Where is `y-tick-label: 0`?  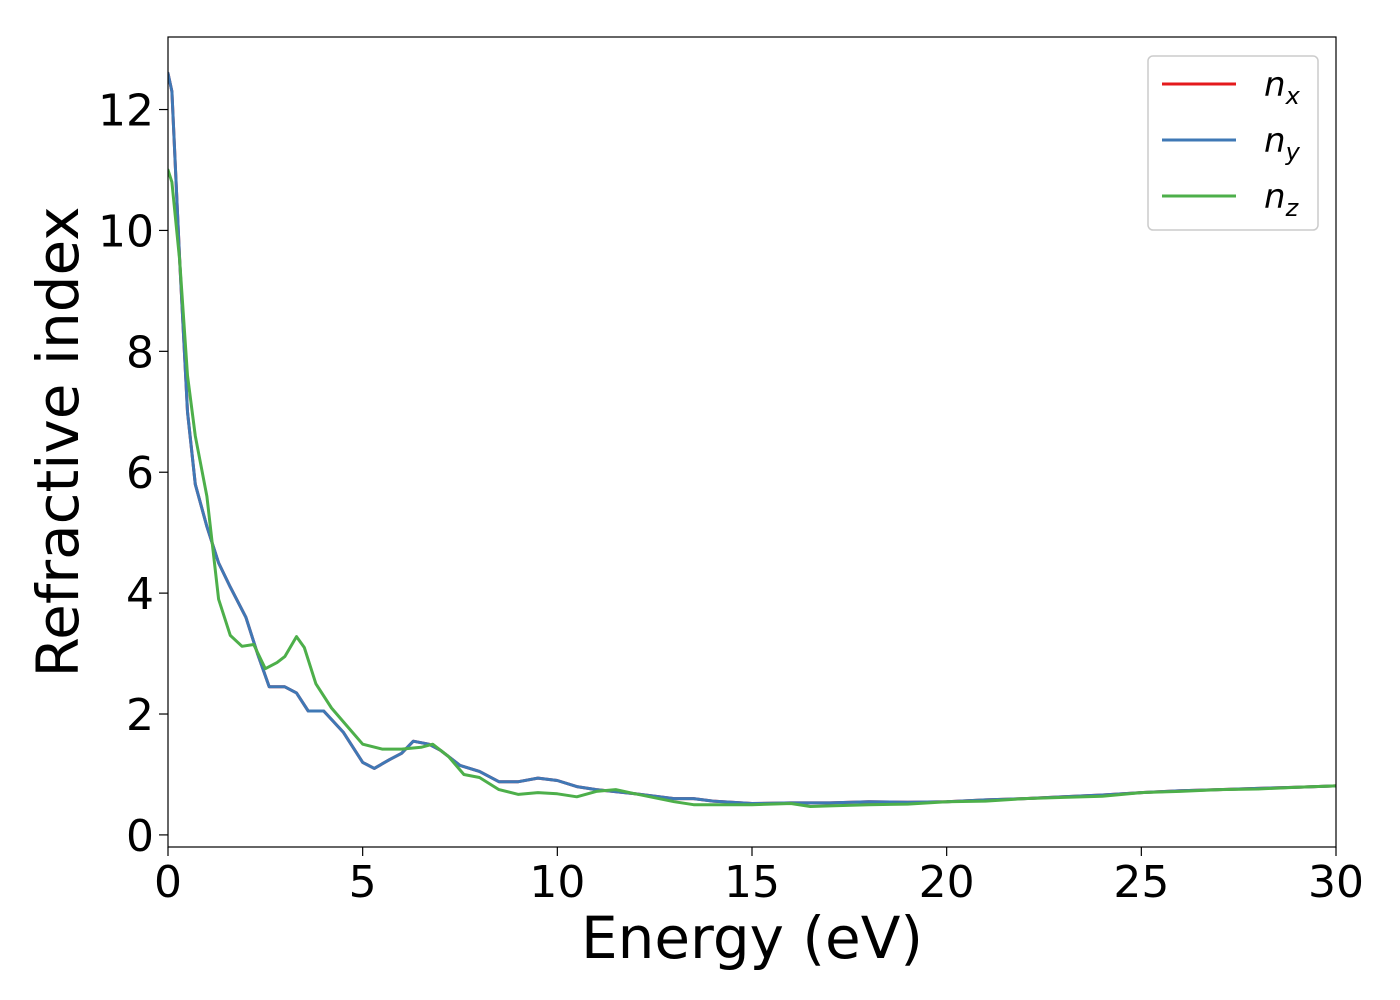 y-tick-label: 0 is located at coordinates (140, 836).